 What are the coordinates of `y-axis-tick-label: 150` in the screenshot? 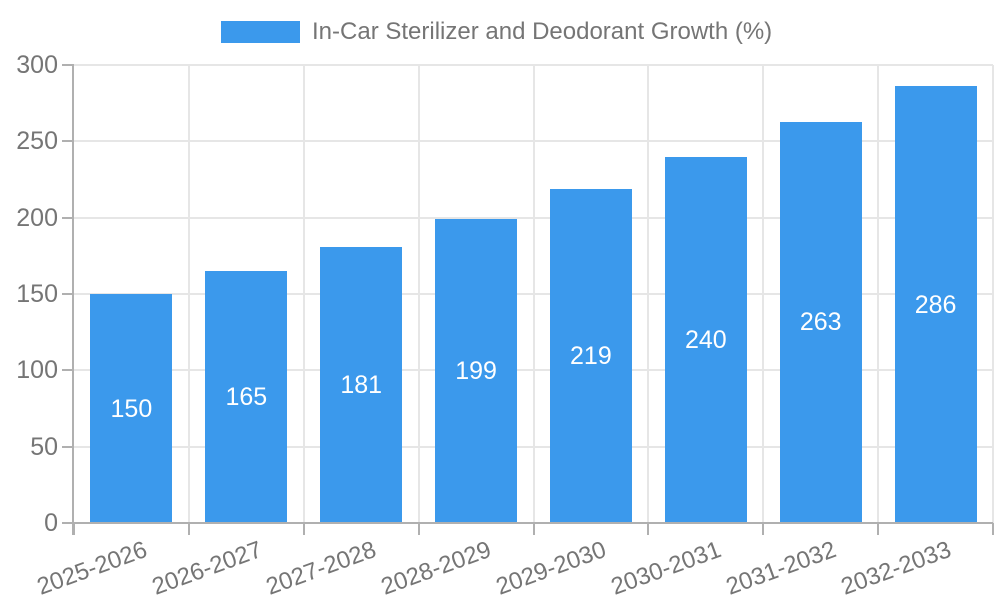 It's located at (37, 294).